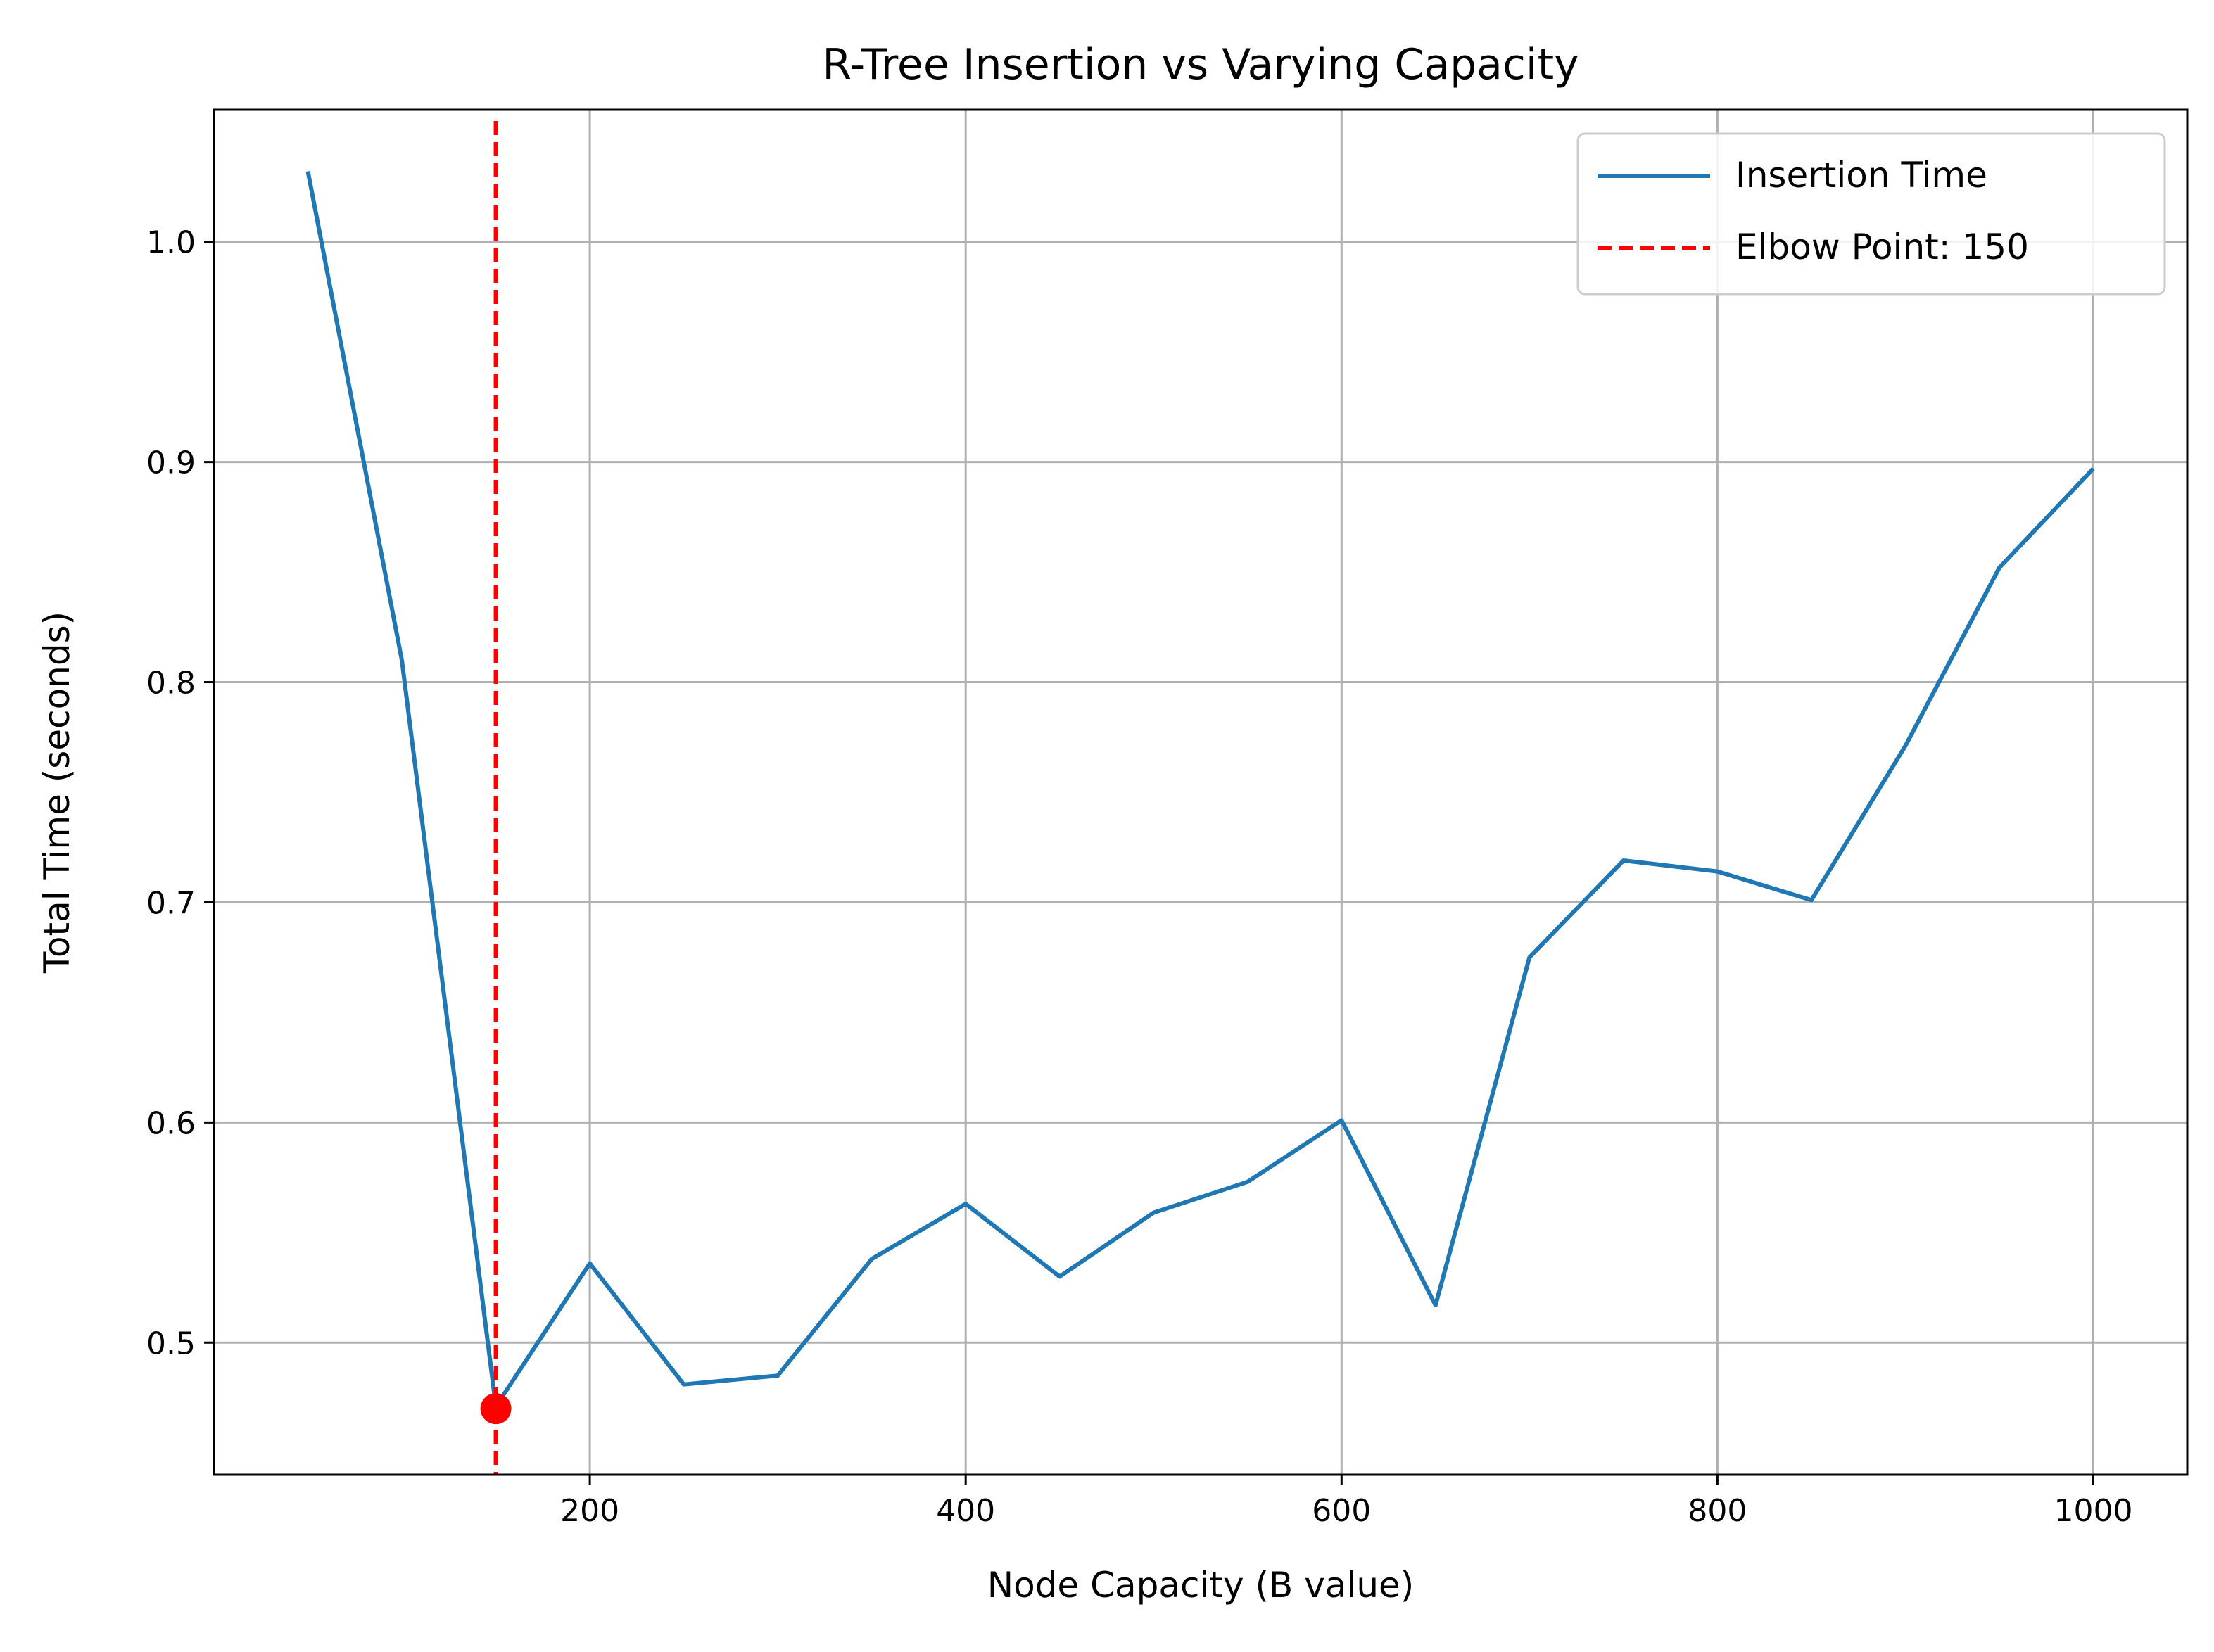  Describe the element at coordinates (1201, 1585) in the screenshot. I see `x-axis-title: Node Capacity (B value)` at that location.